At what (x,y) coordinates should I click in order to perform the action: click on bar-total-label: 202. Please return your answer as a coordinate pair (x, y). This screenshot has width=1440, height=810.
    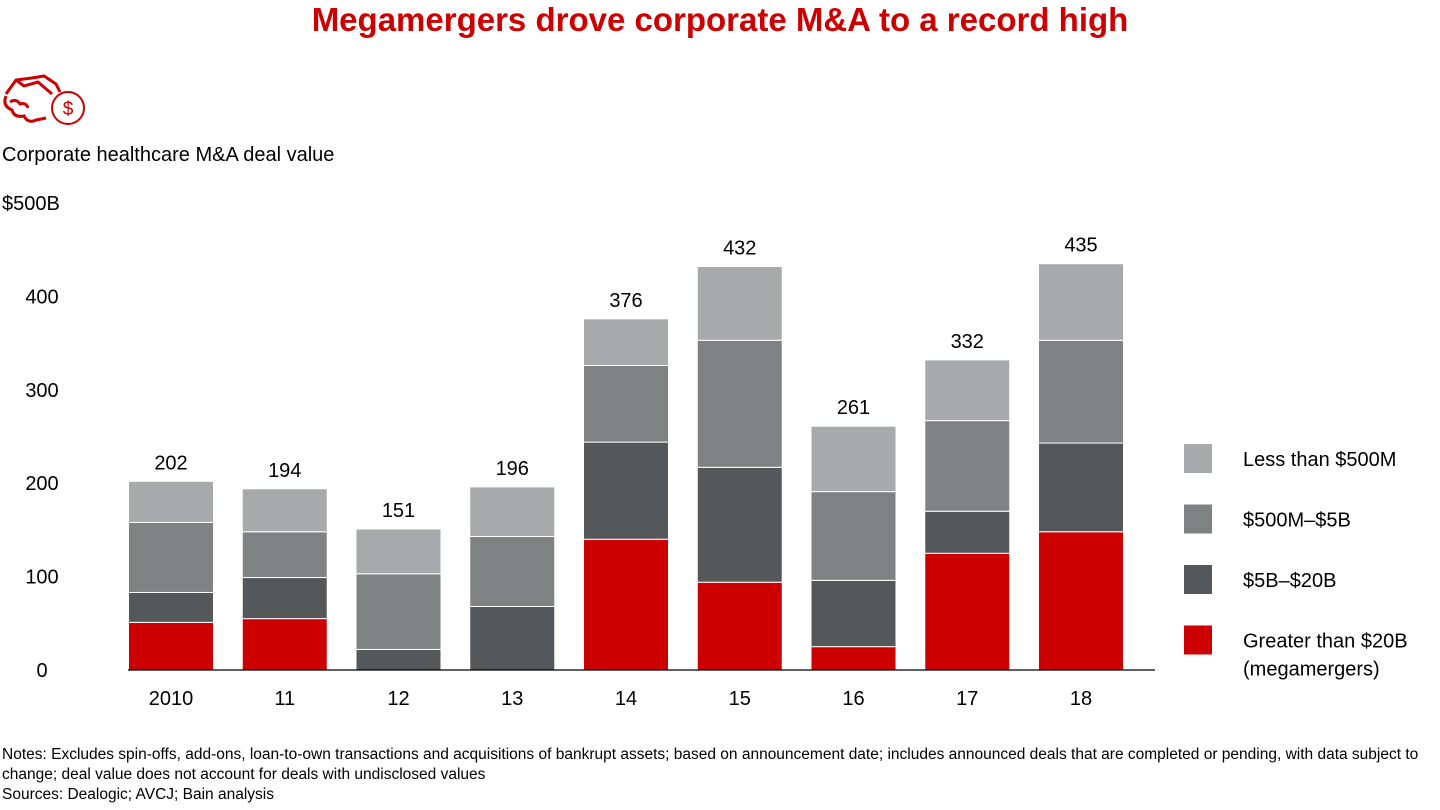
    Looking at the image, I should click on (170, 463).